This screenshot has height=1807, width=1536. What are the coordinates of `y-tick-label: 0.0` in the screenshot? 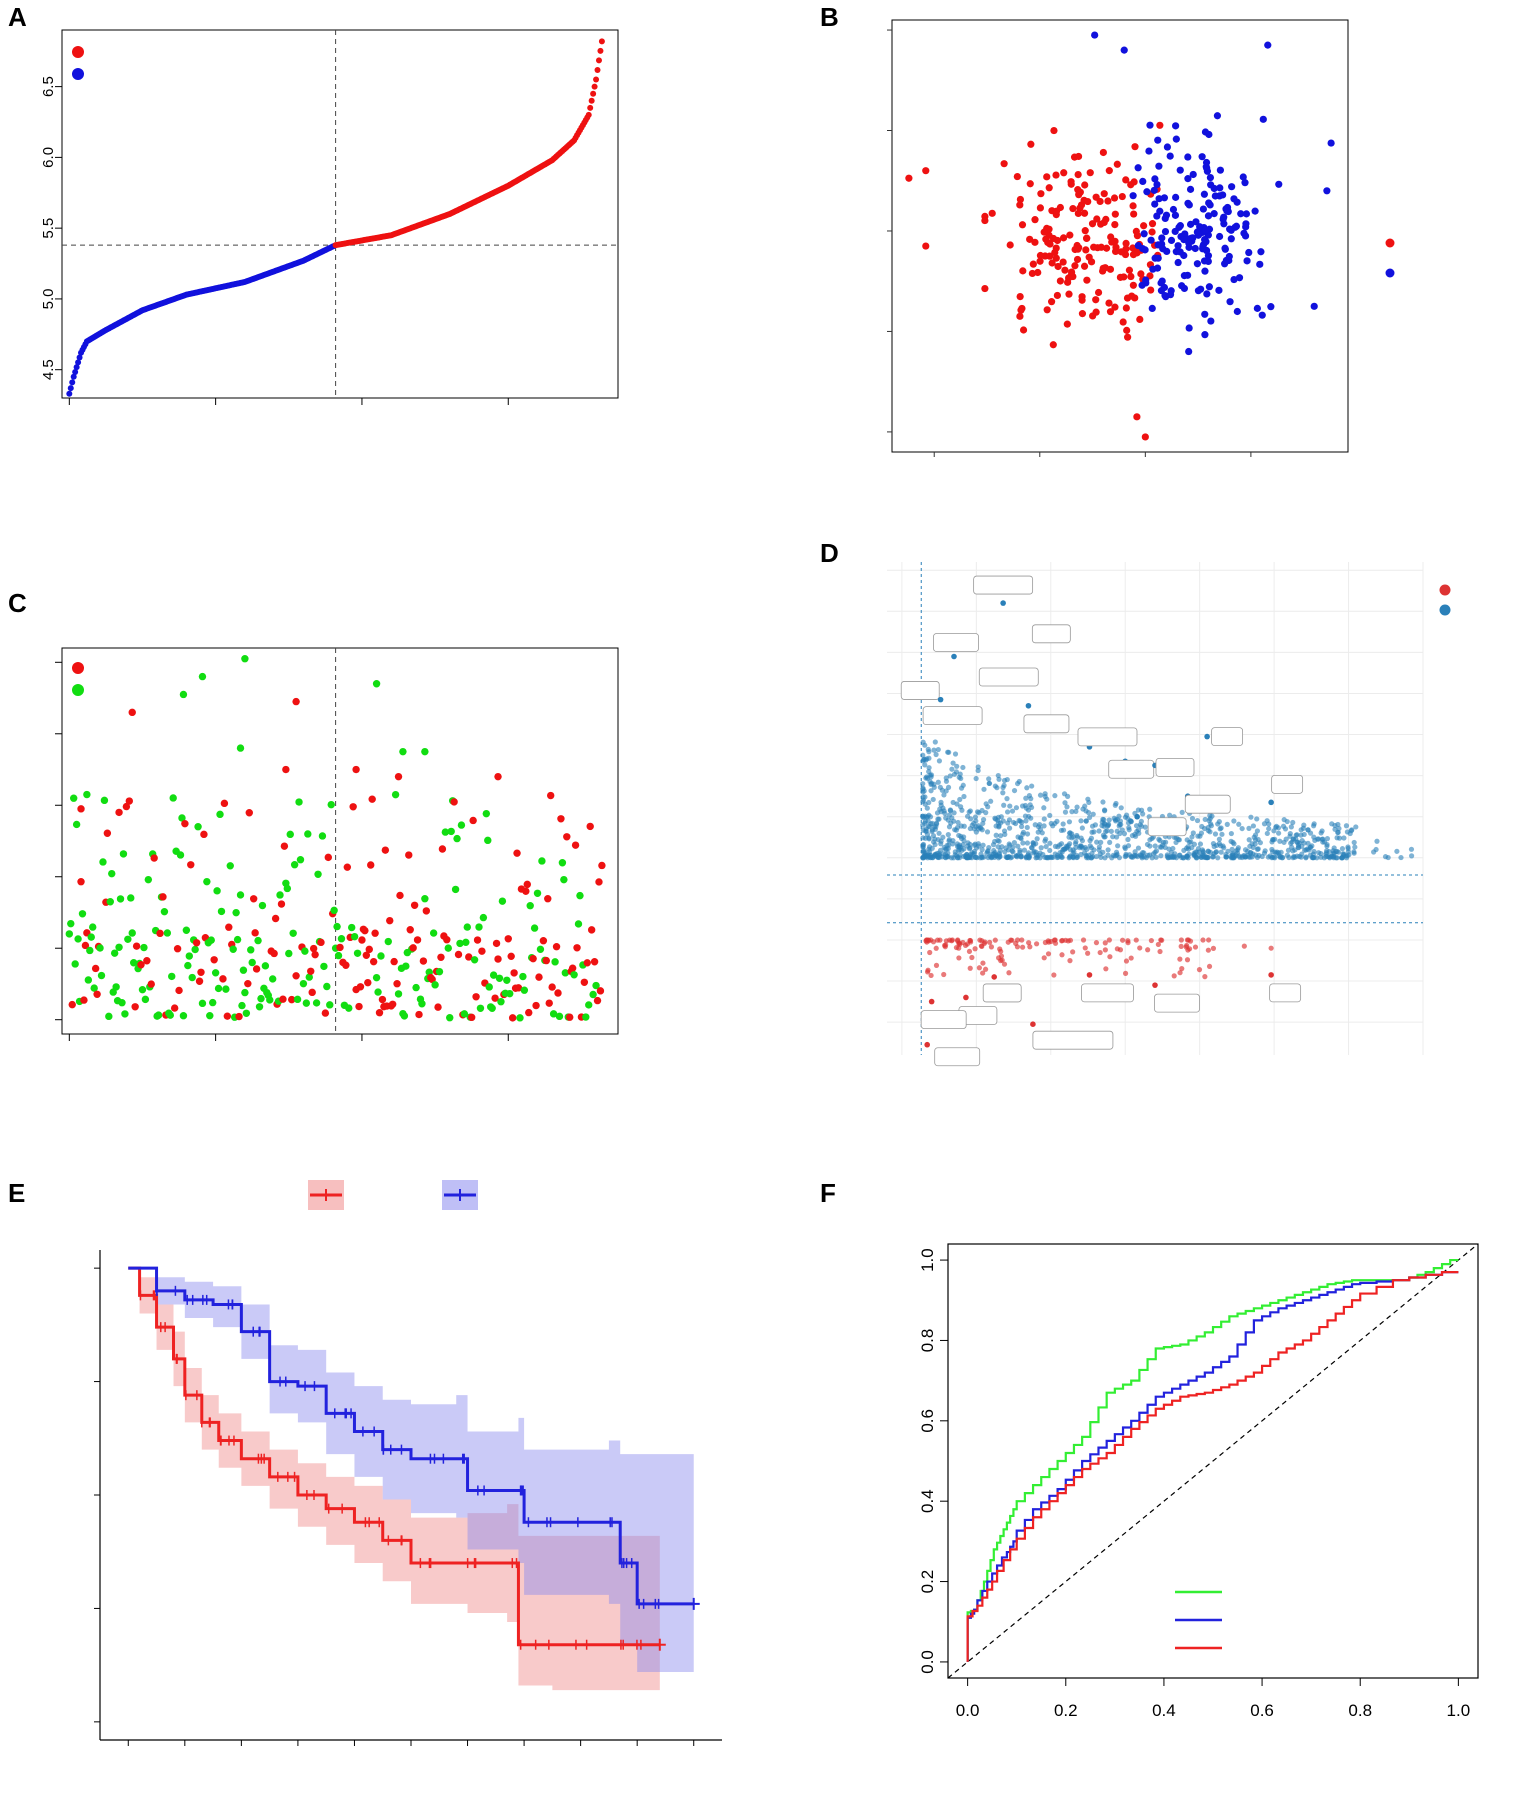 It's located at (927, 1662).